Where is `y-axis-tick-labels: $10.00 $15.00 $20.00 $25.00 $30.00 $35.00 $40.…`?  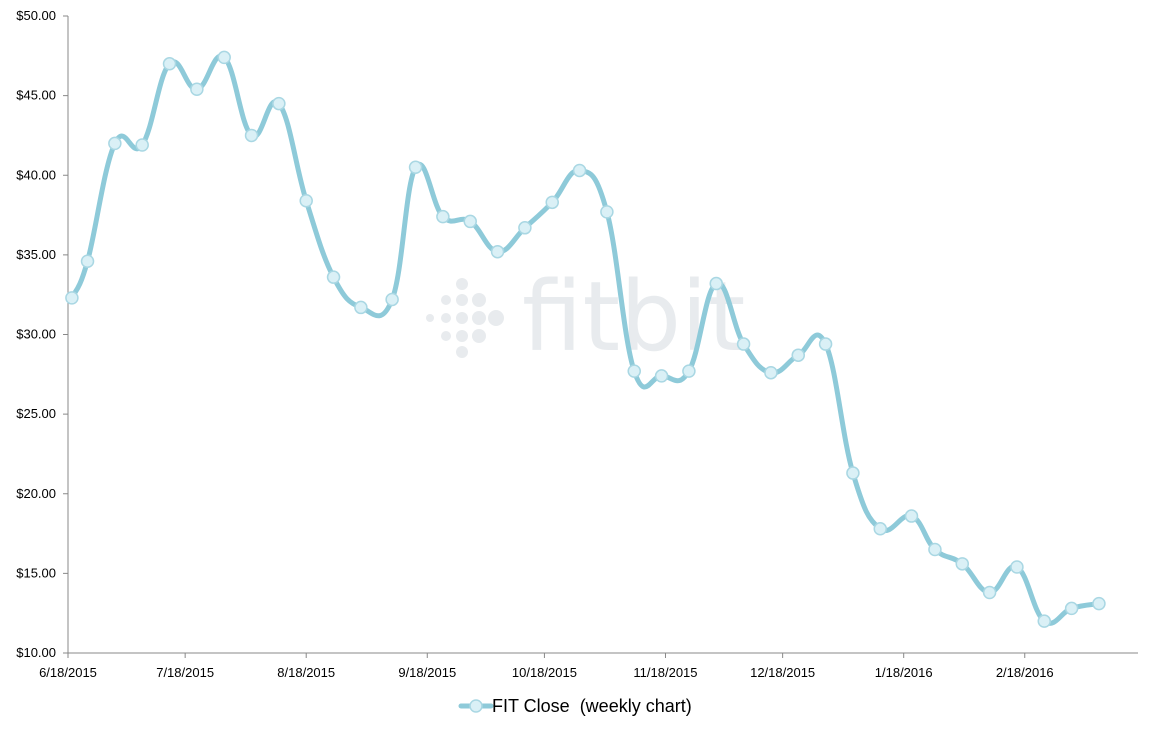 y-axis-tick-labels: $10.00 $15.00 $20.00 $25.00 $30.00 $35.00 $40.… is located at coordinates (36, 334).